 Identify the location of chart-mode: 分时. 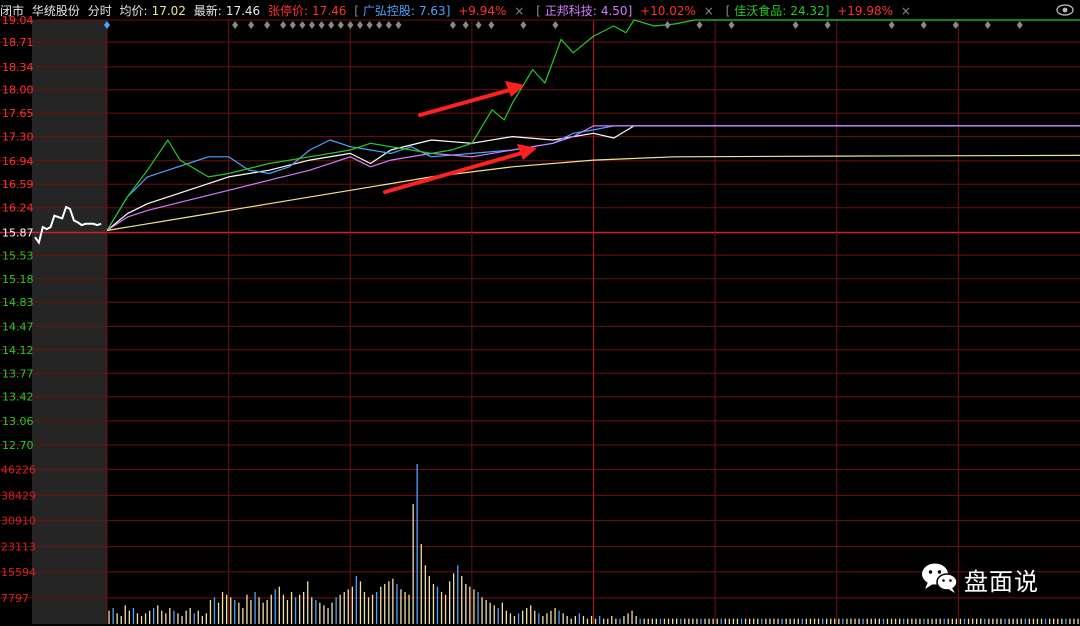
(99, 11).